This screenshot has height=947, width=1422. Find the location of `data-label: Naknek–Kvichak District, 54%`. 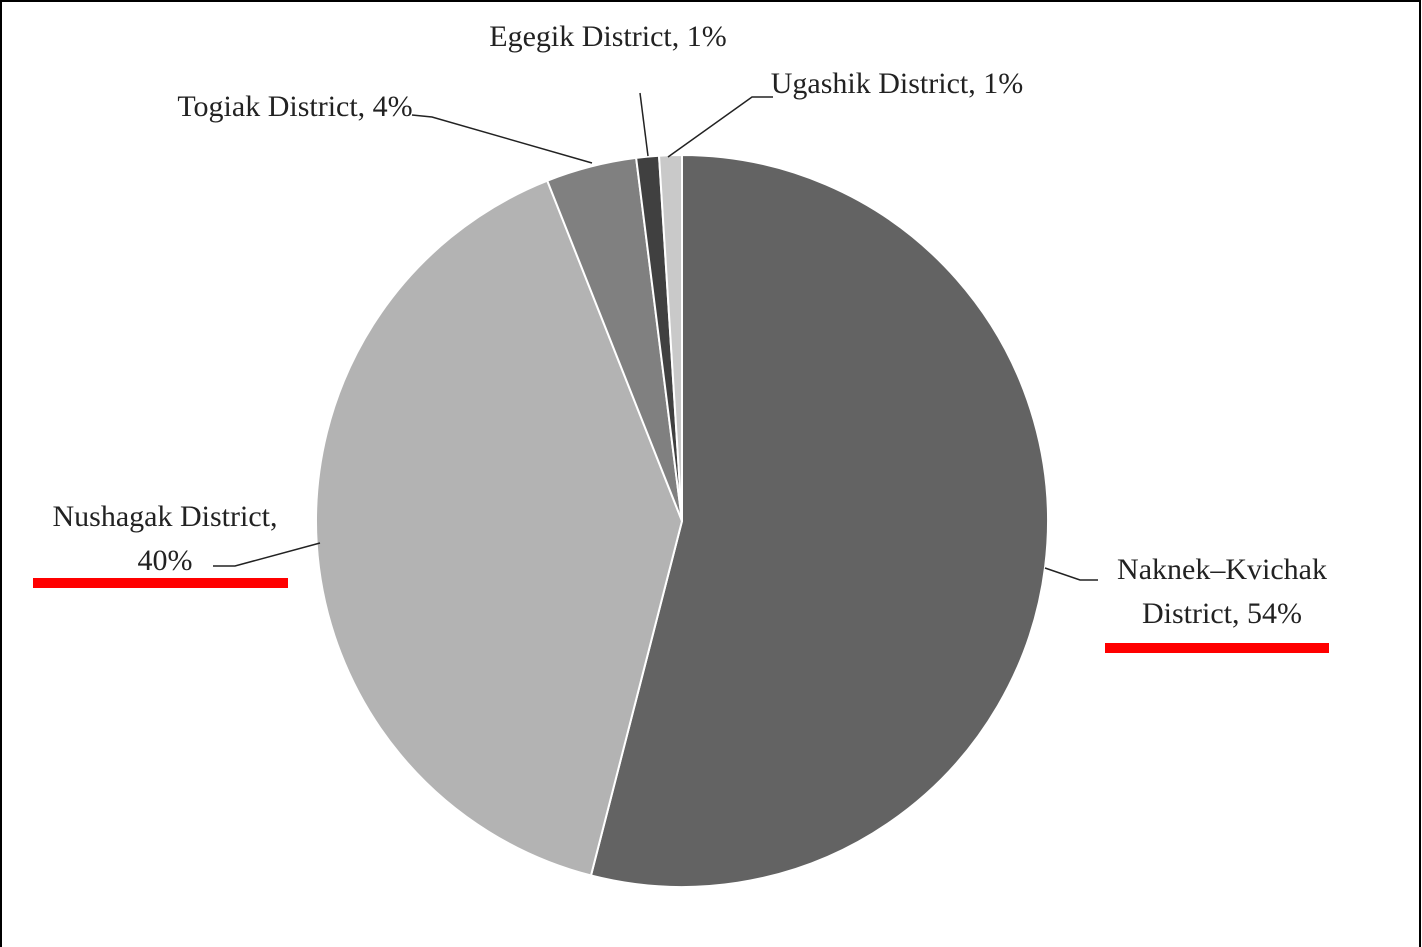

data-label: Naknek–Kvichak District, 54% is located at coordinates (1222, 591).